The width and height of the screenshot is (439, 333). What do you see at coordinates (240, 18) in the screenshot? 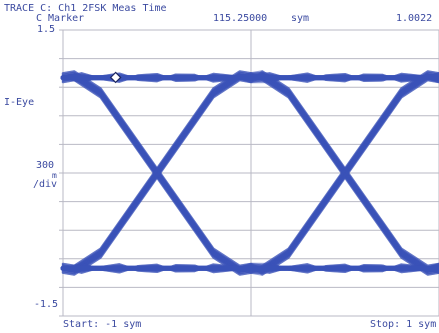
I see `marker-x-readout: 115.25000` at bounding box center [240, 18].